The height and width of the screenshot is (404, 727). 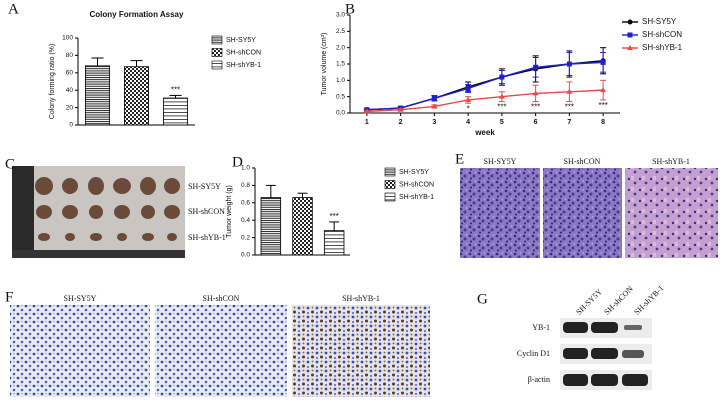 I want to click on tumor-photo, so click(x=98, y=212).